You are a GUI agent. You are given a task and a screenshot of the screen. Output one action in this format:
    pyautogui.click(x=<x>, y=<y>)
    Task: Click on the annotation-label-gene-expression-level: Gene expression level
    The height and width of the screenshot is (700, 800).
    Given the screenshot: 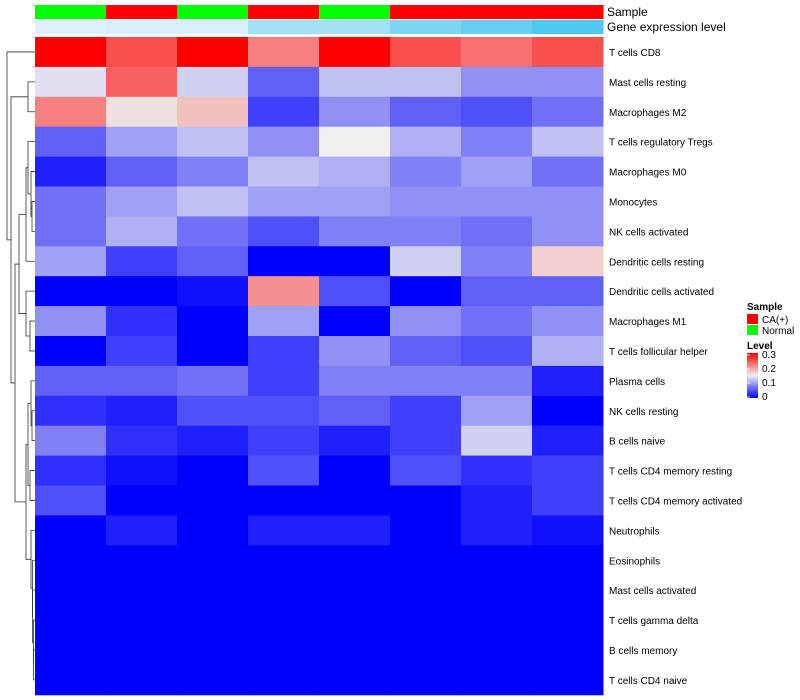 What is the action you would take?
    pyautogui.click(x=666, y=27)
    